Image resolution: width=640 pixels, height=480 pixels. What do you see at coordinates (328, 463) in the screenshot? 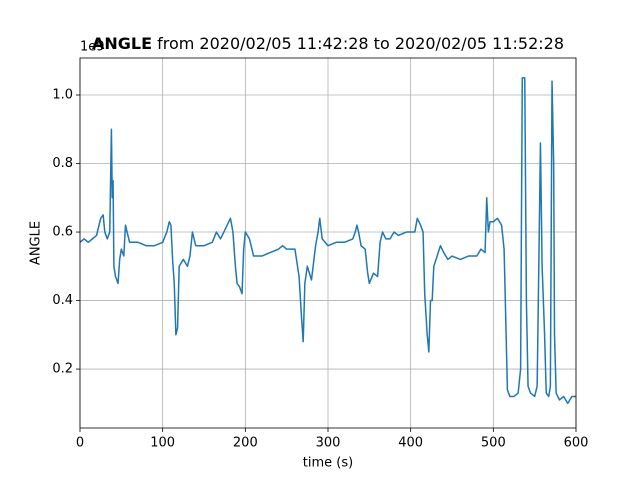
I see `x-axis-label: time (s)` at bounding box center [328, 463].